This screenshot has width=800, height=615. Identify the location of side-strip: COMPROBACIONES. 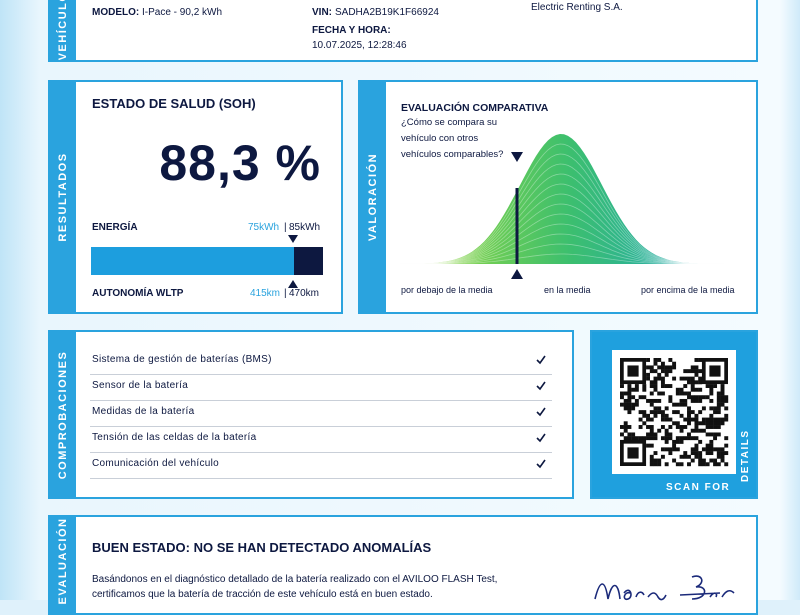
(63, 414).